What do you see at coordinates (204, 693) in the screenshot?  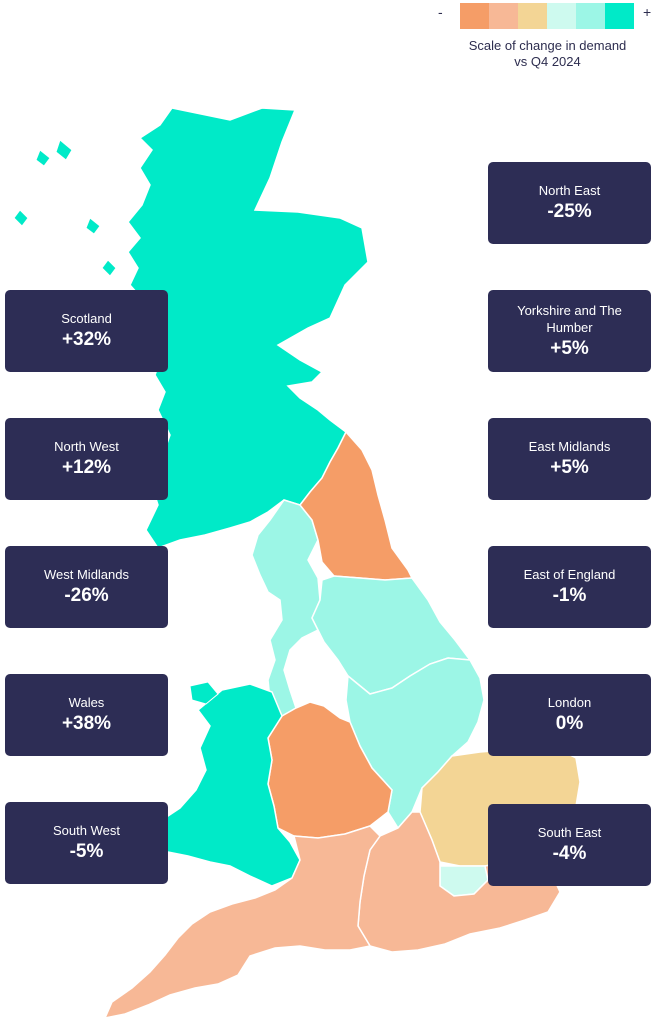 I see `region-wales-anglesey` at bounding box center [204, 693].